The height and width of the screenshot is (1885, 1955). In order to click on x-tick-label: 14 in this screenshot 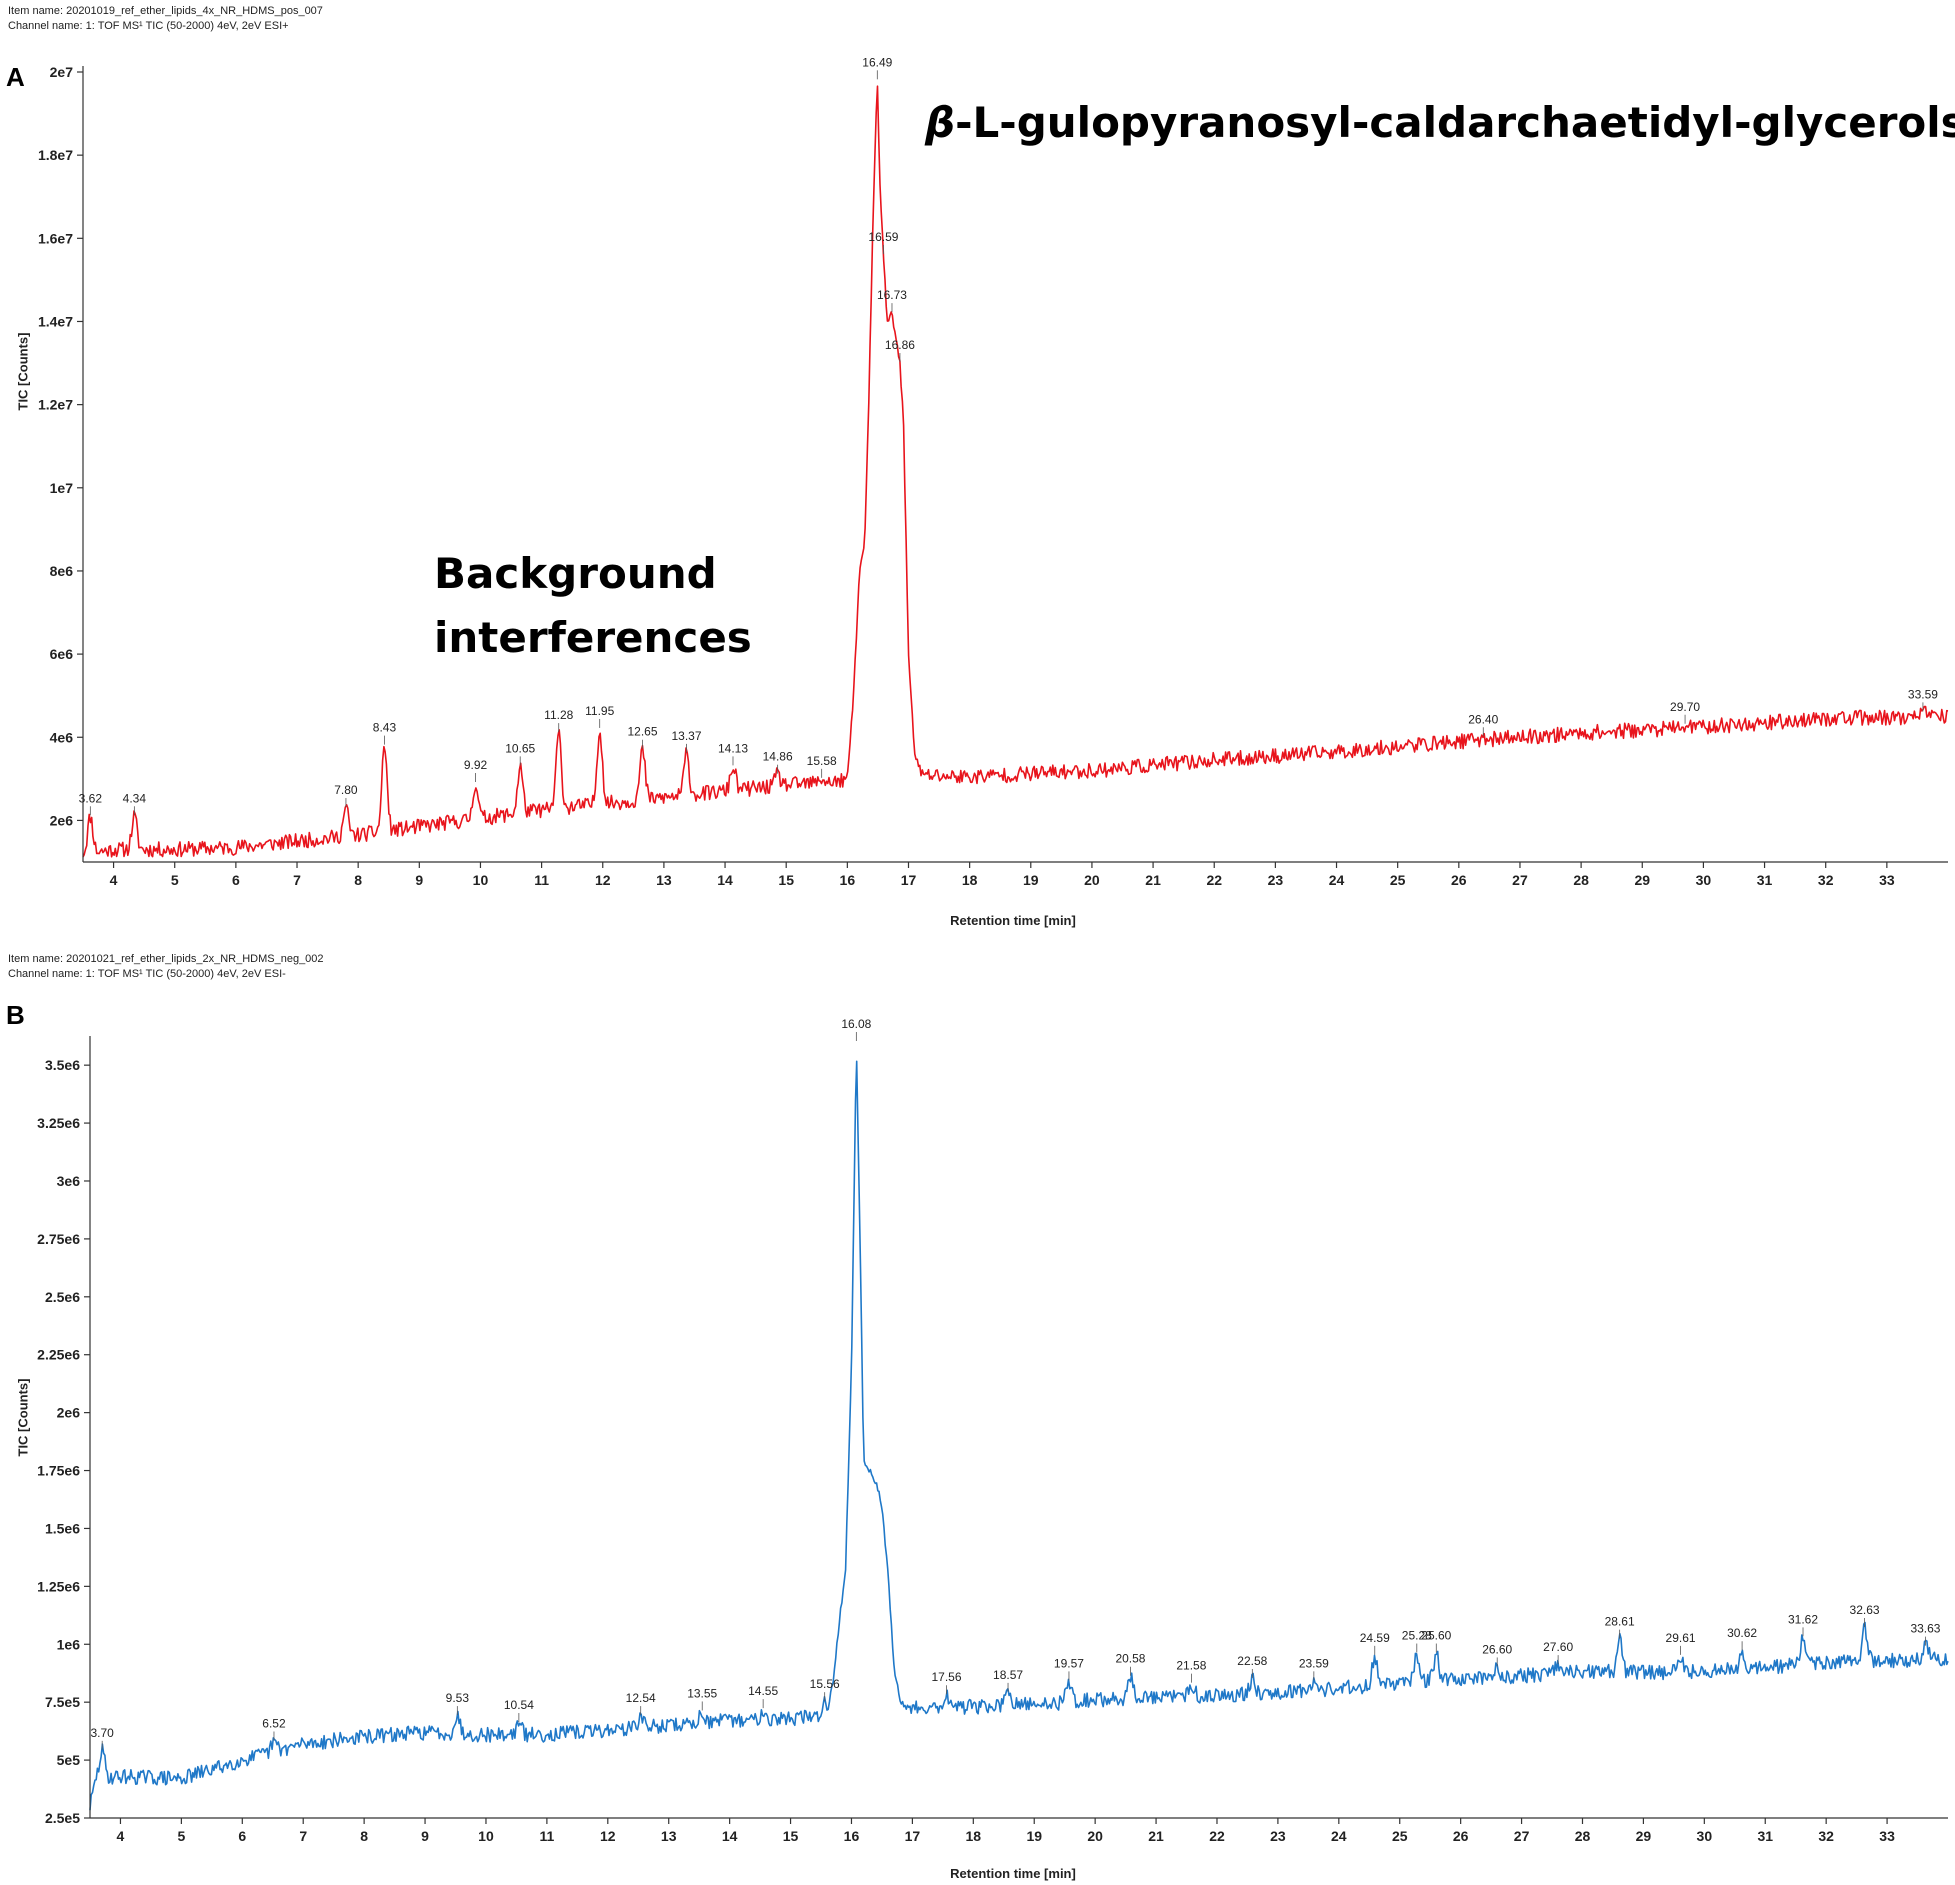, I will do `click(725, 880)`.